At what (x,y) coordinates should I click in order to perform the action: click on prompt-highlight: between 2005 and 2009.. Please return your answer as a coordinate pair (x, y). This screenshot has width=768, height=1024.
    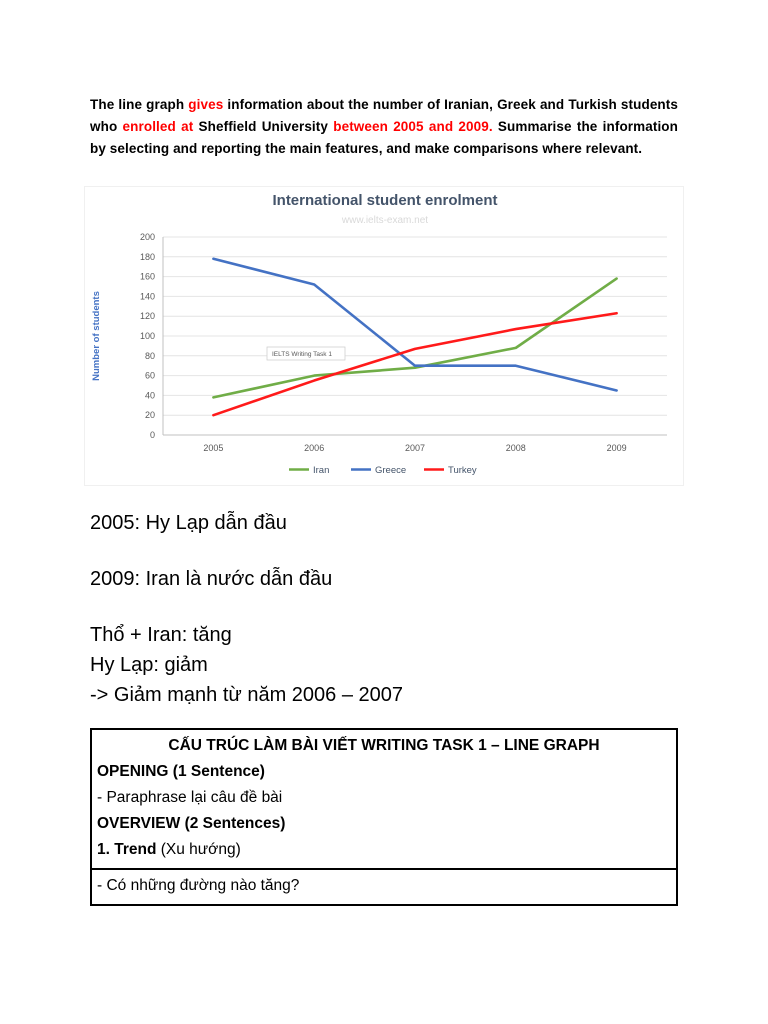
    Looking at the image, I should click on (413, 126).